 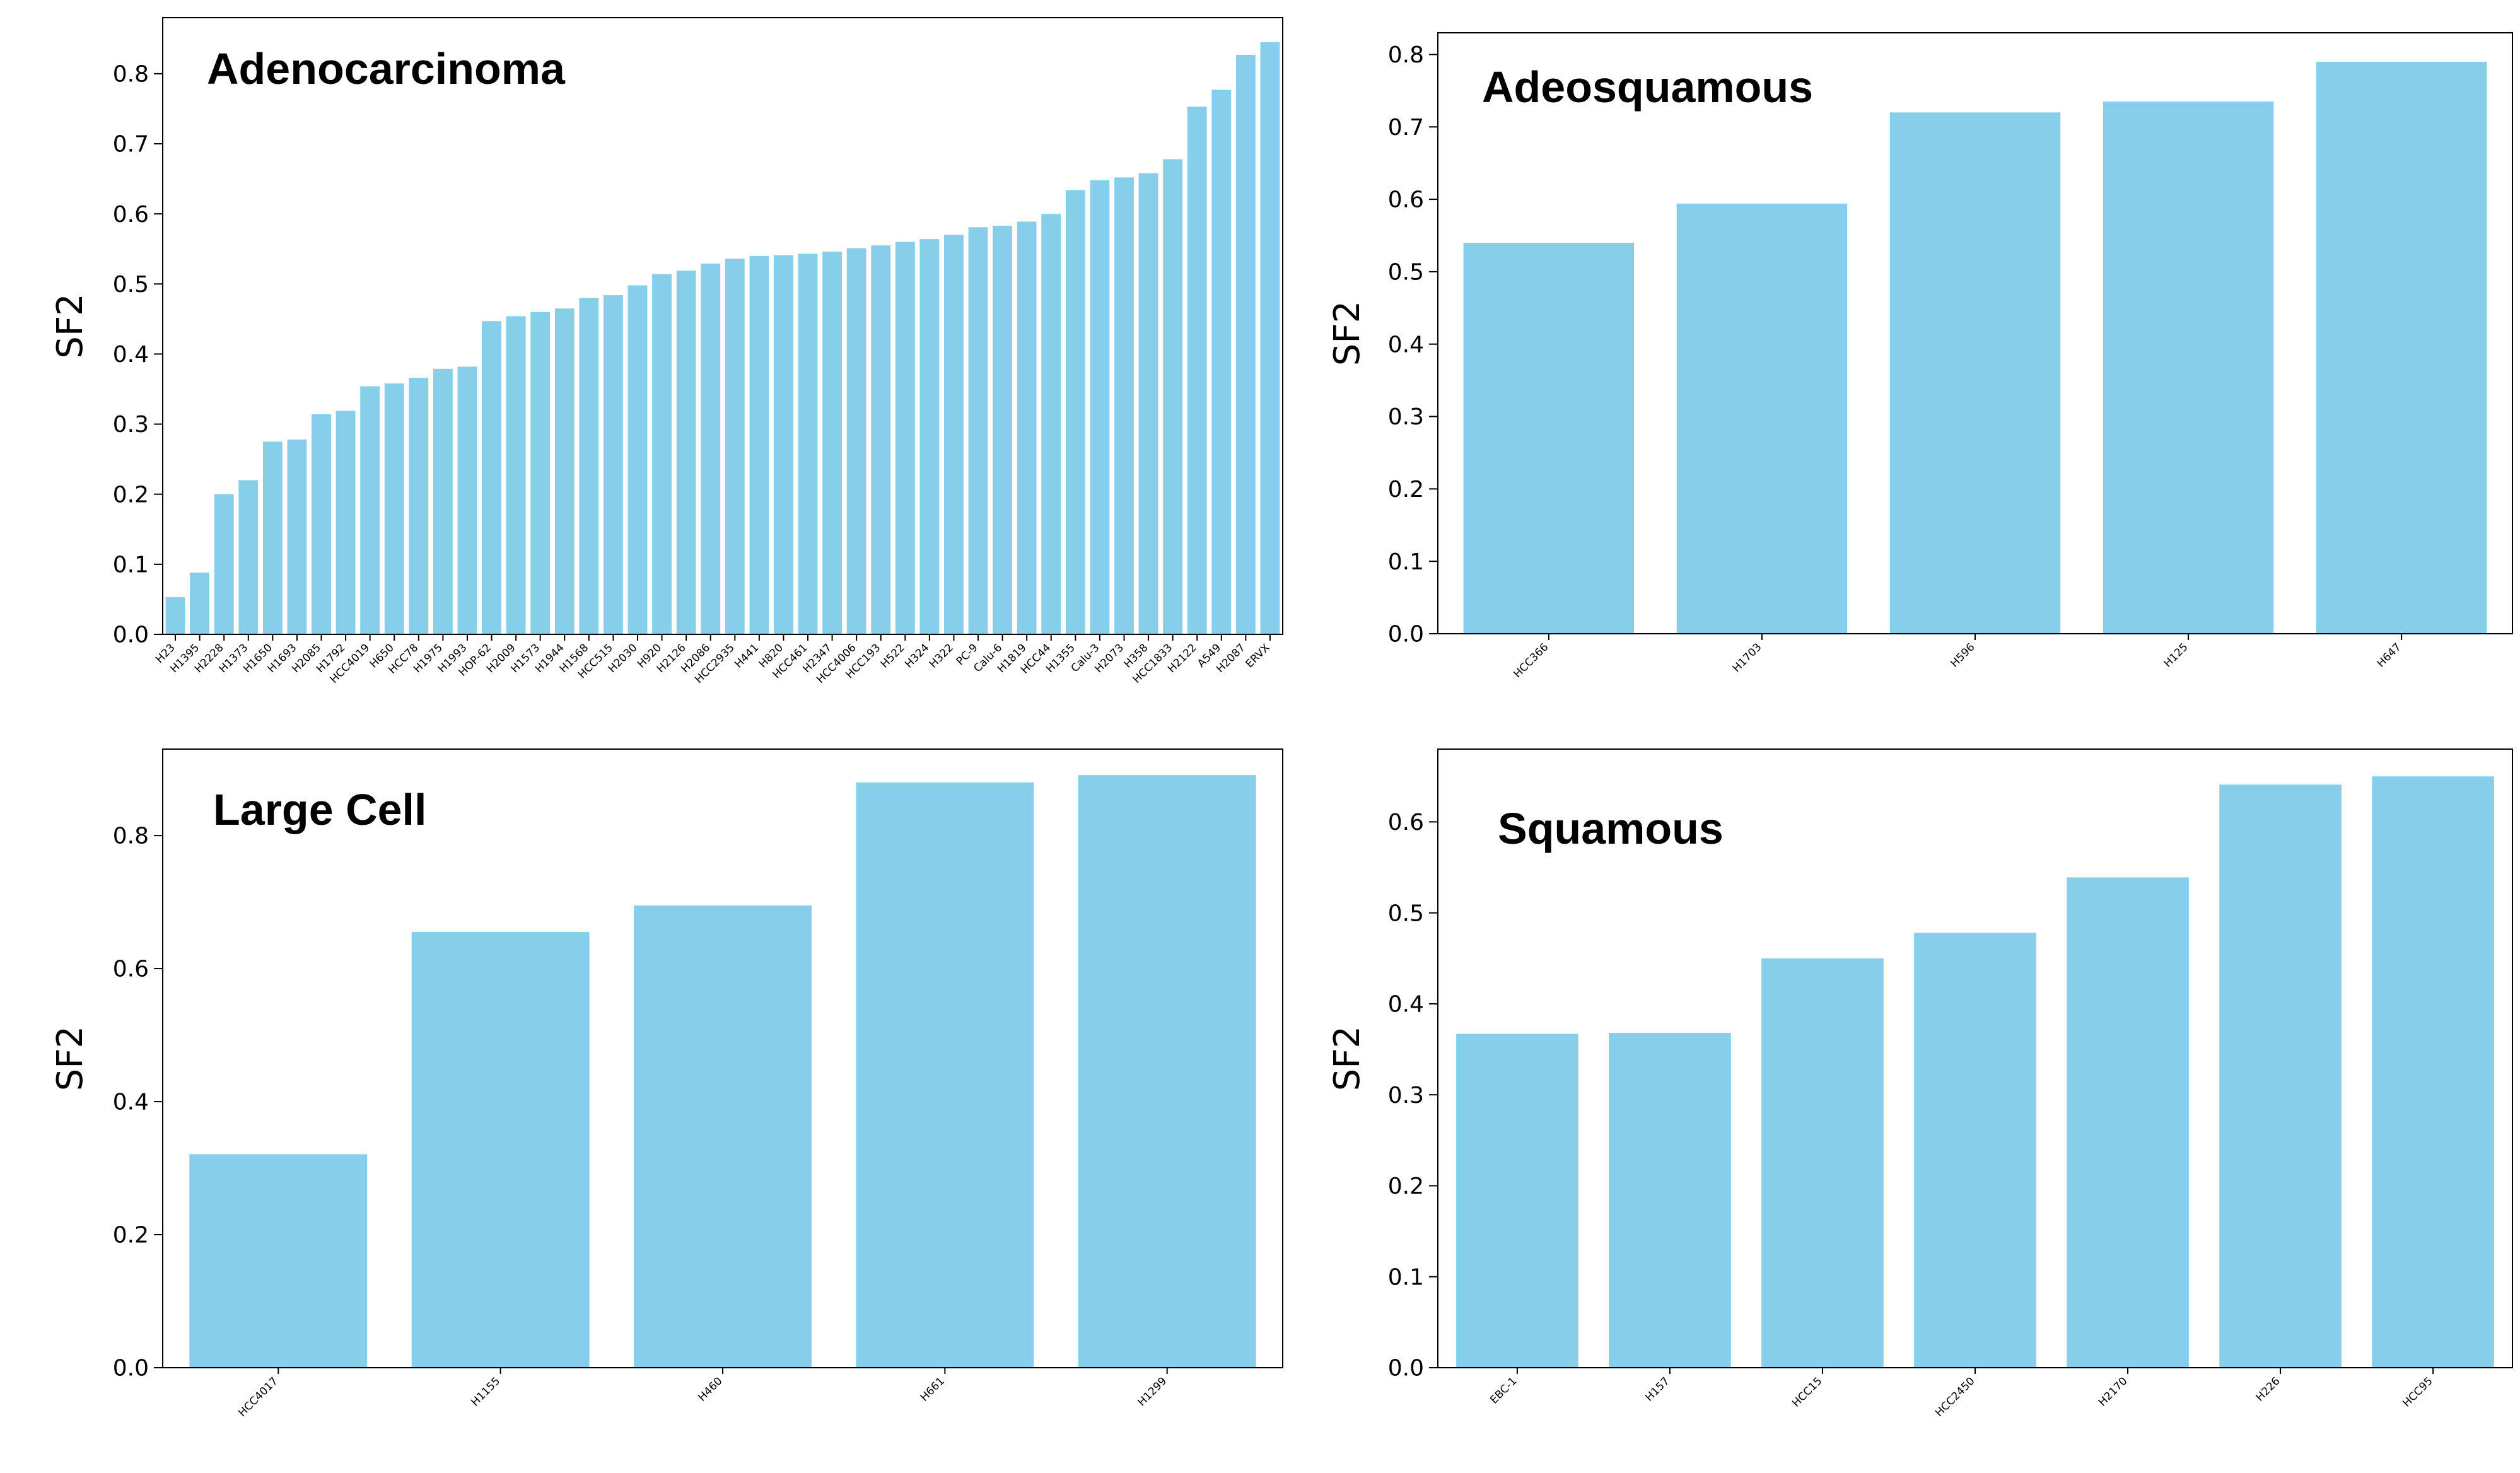 I want to click on adenocarcinoma-y-tick-label: 0.3, so click(x=131, y=425).